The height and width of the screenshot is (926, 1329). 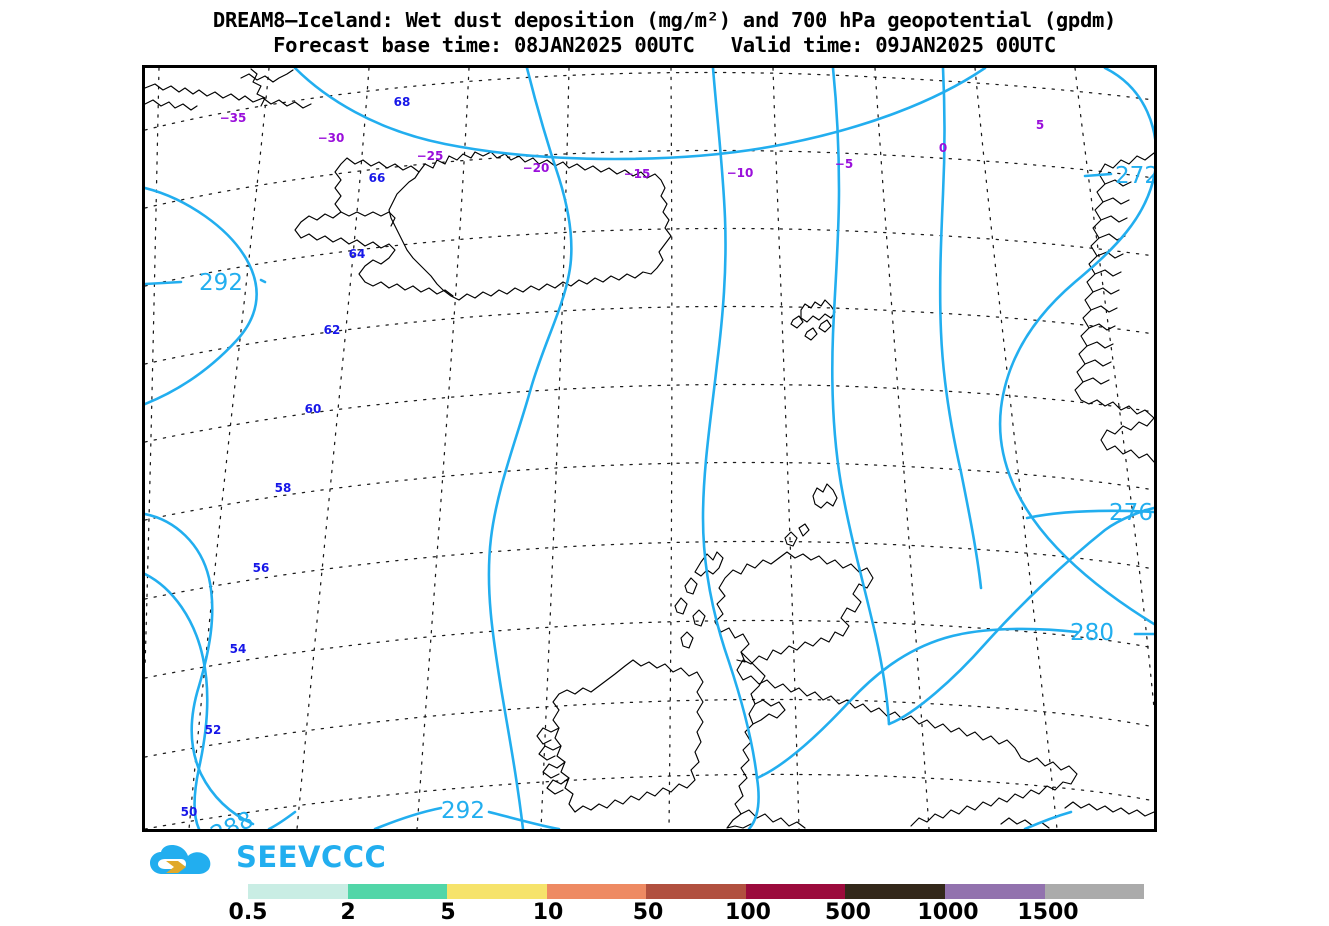 I want to click on contour-292-west-b, so click(x=164, y=283).